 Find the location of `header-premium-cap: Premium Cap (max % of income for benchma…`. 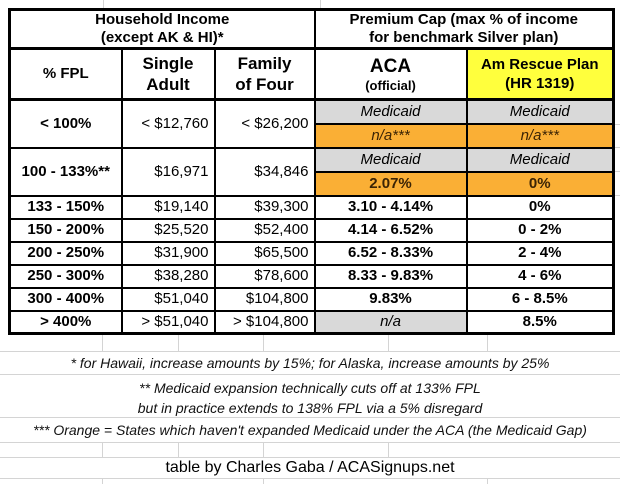

header-premium-cap: Premium Cap (max % of income for benchma… is located at coordinates (464, 29).